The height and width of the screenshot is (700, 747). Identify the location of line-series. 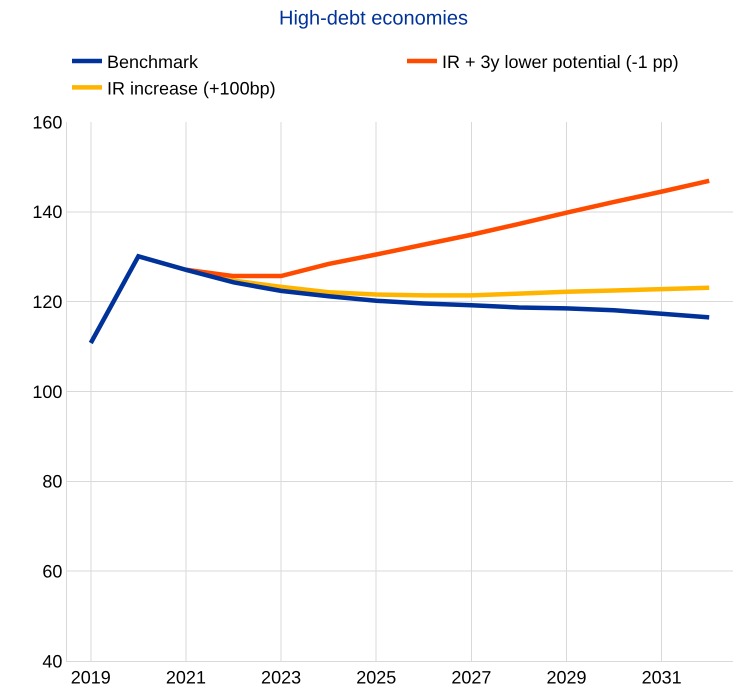
(400, 300).